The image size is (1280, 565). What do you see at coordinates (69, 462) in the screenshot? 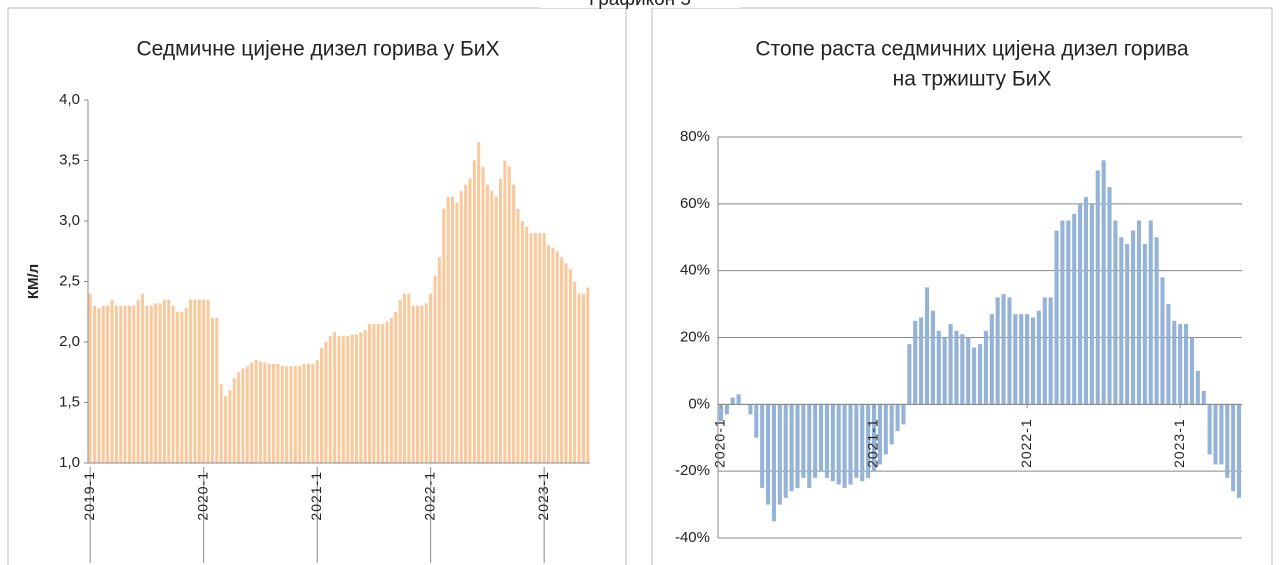
I see `y-tick-label: 1,0` at bounding box center [69, 462].